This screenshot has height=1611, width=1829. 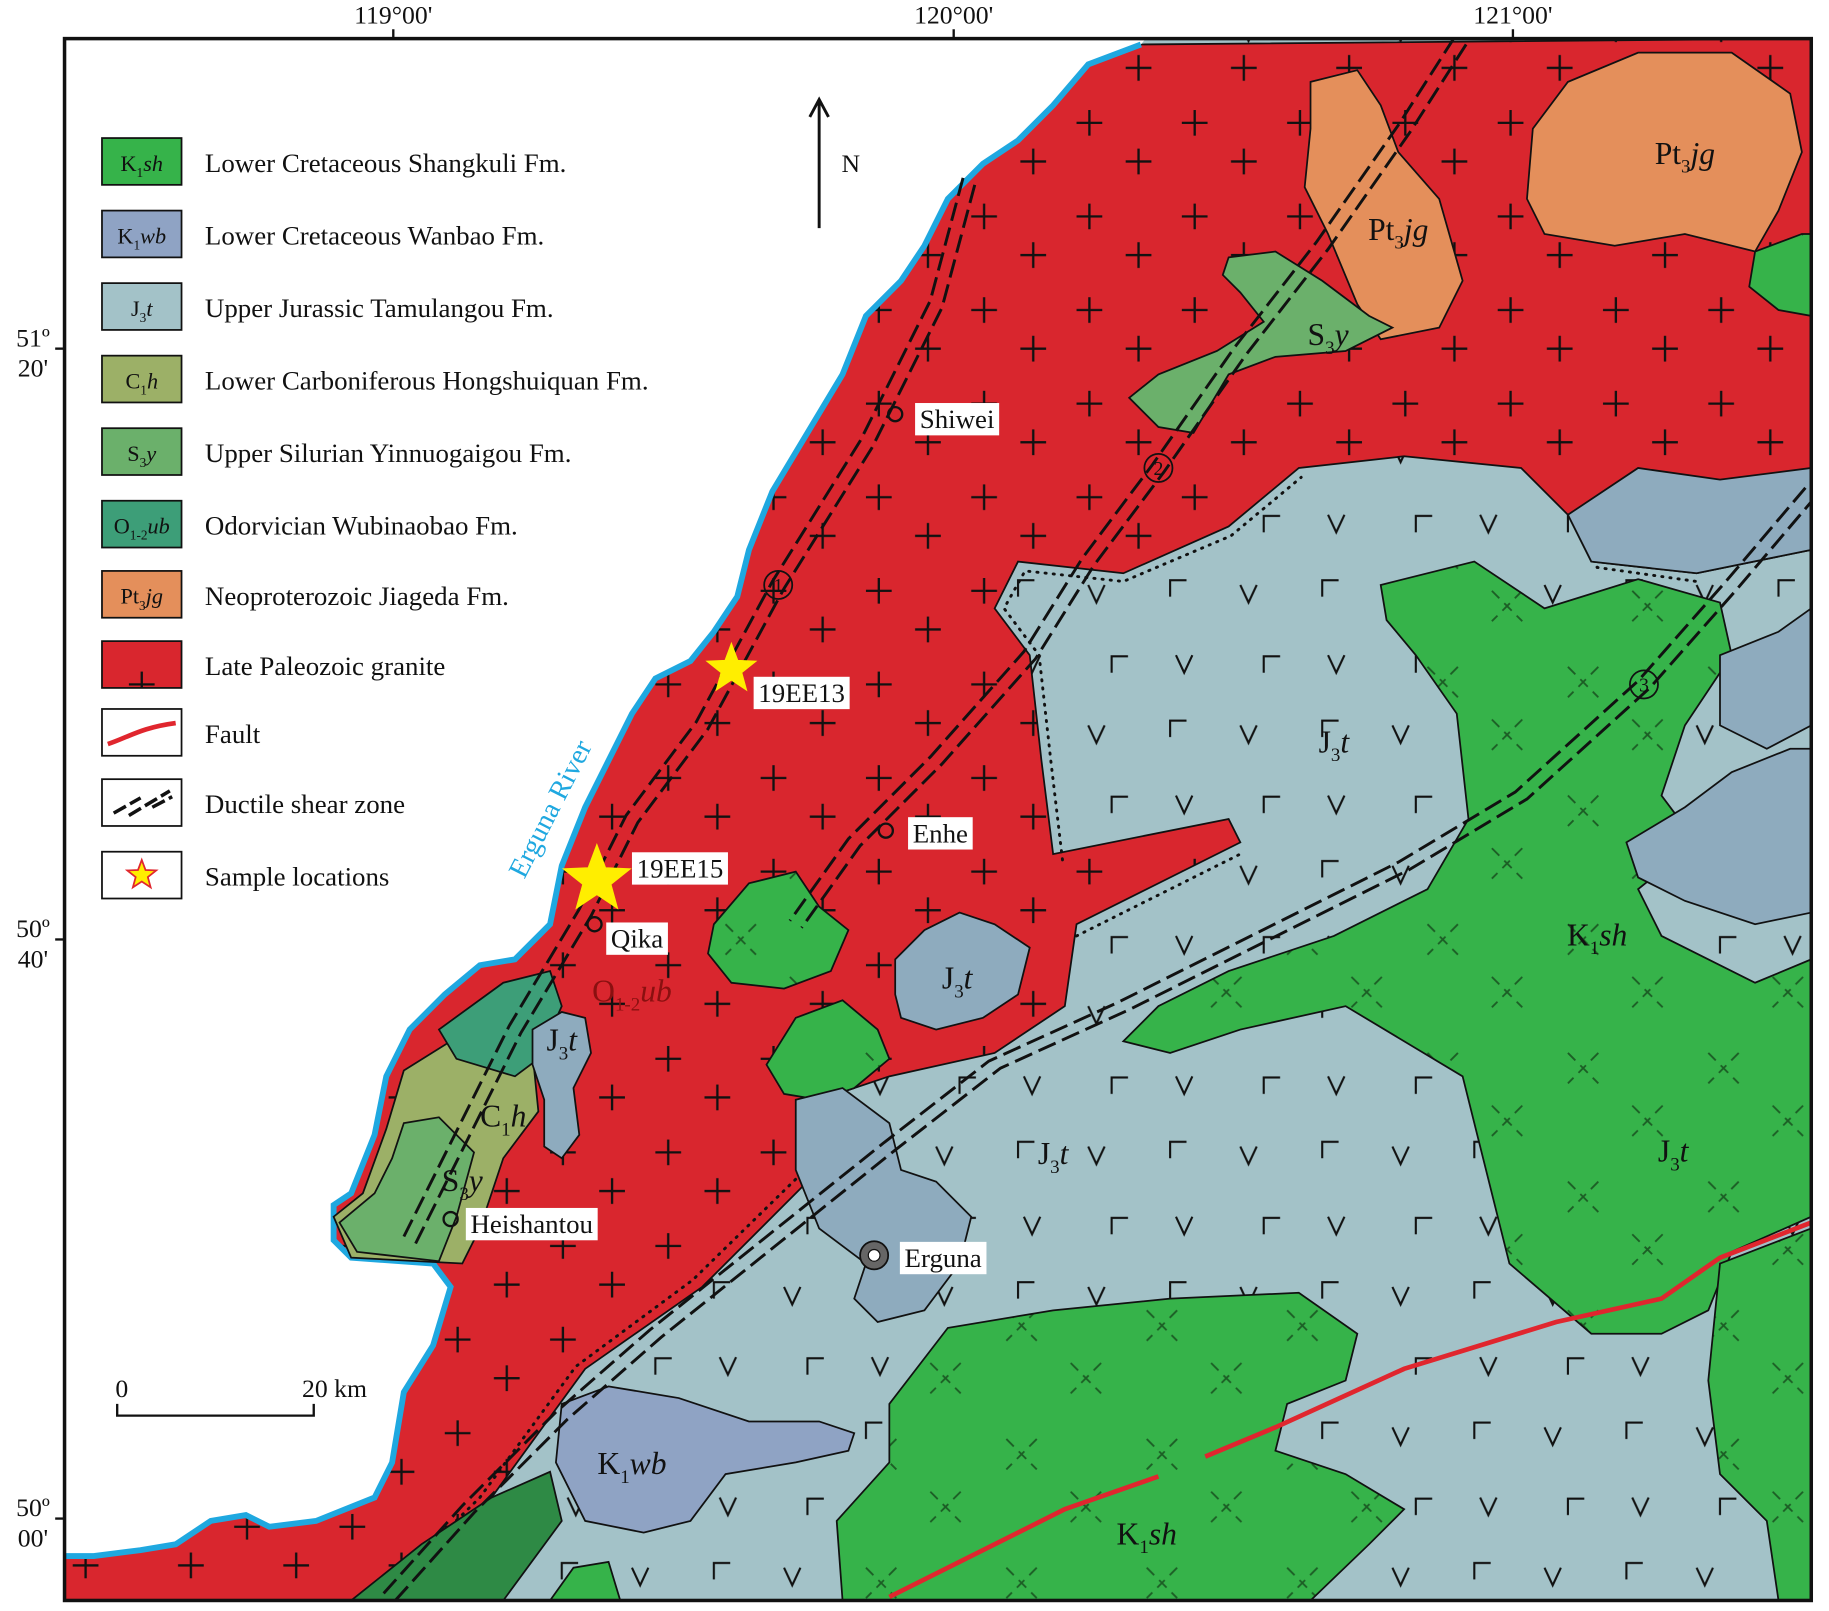 I want to click on legend-label: Late Paleozoic granite, so click(x=325, y=666).